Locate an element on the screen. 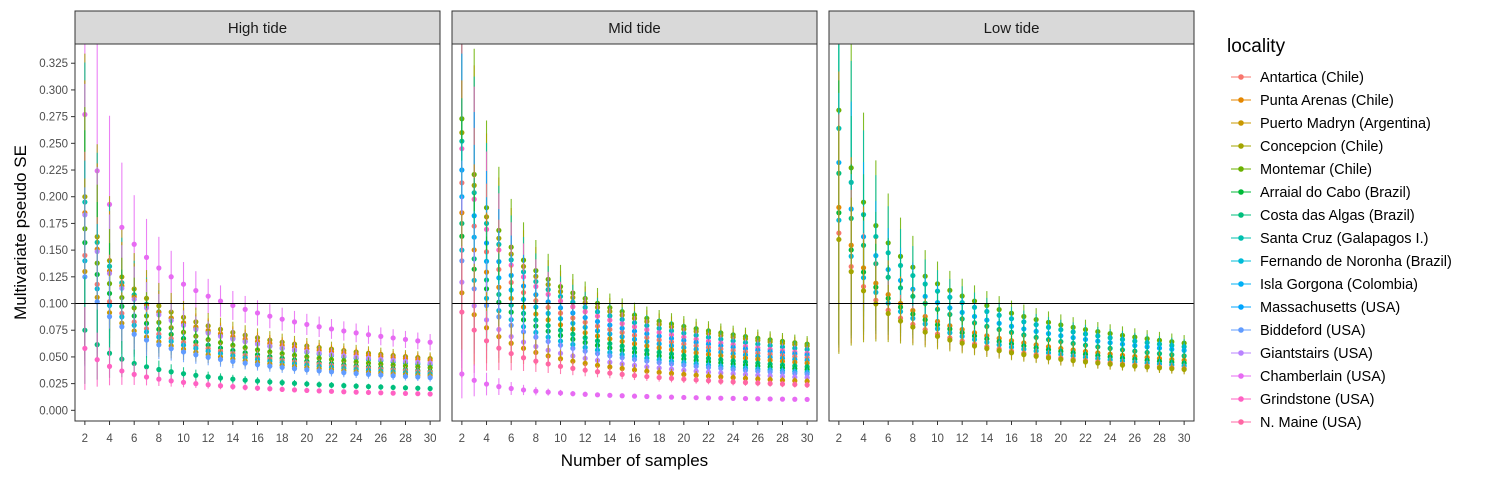  legend-item: Biddeford (USA) is located at coordinates (1298, 331).